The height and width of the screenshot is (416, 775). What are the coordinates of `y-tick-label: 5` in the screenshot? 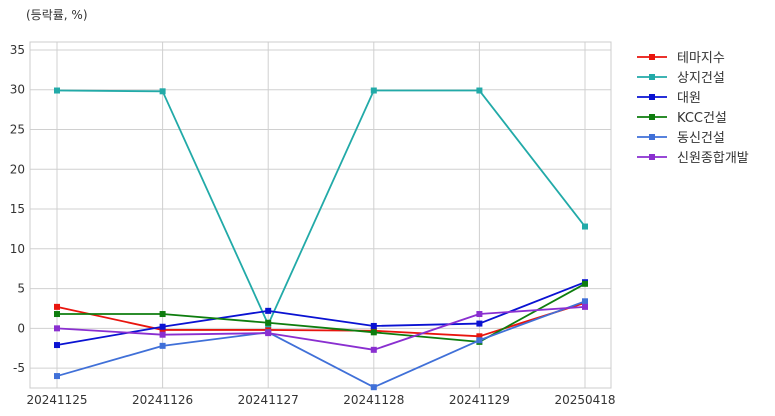 It's located at (21, 289).